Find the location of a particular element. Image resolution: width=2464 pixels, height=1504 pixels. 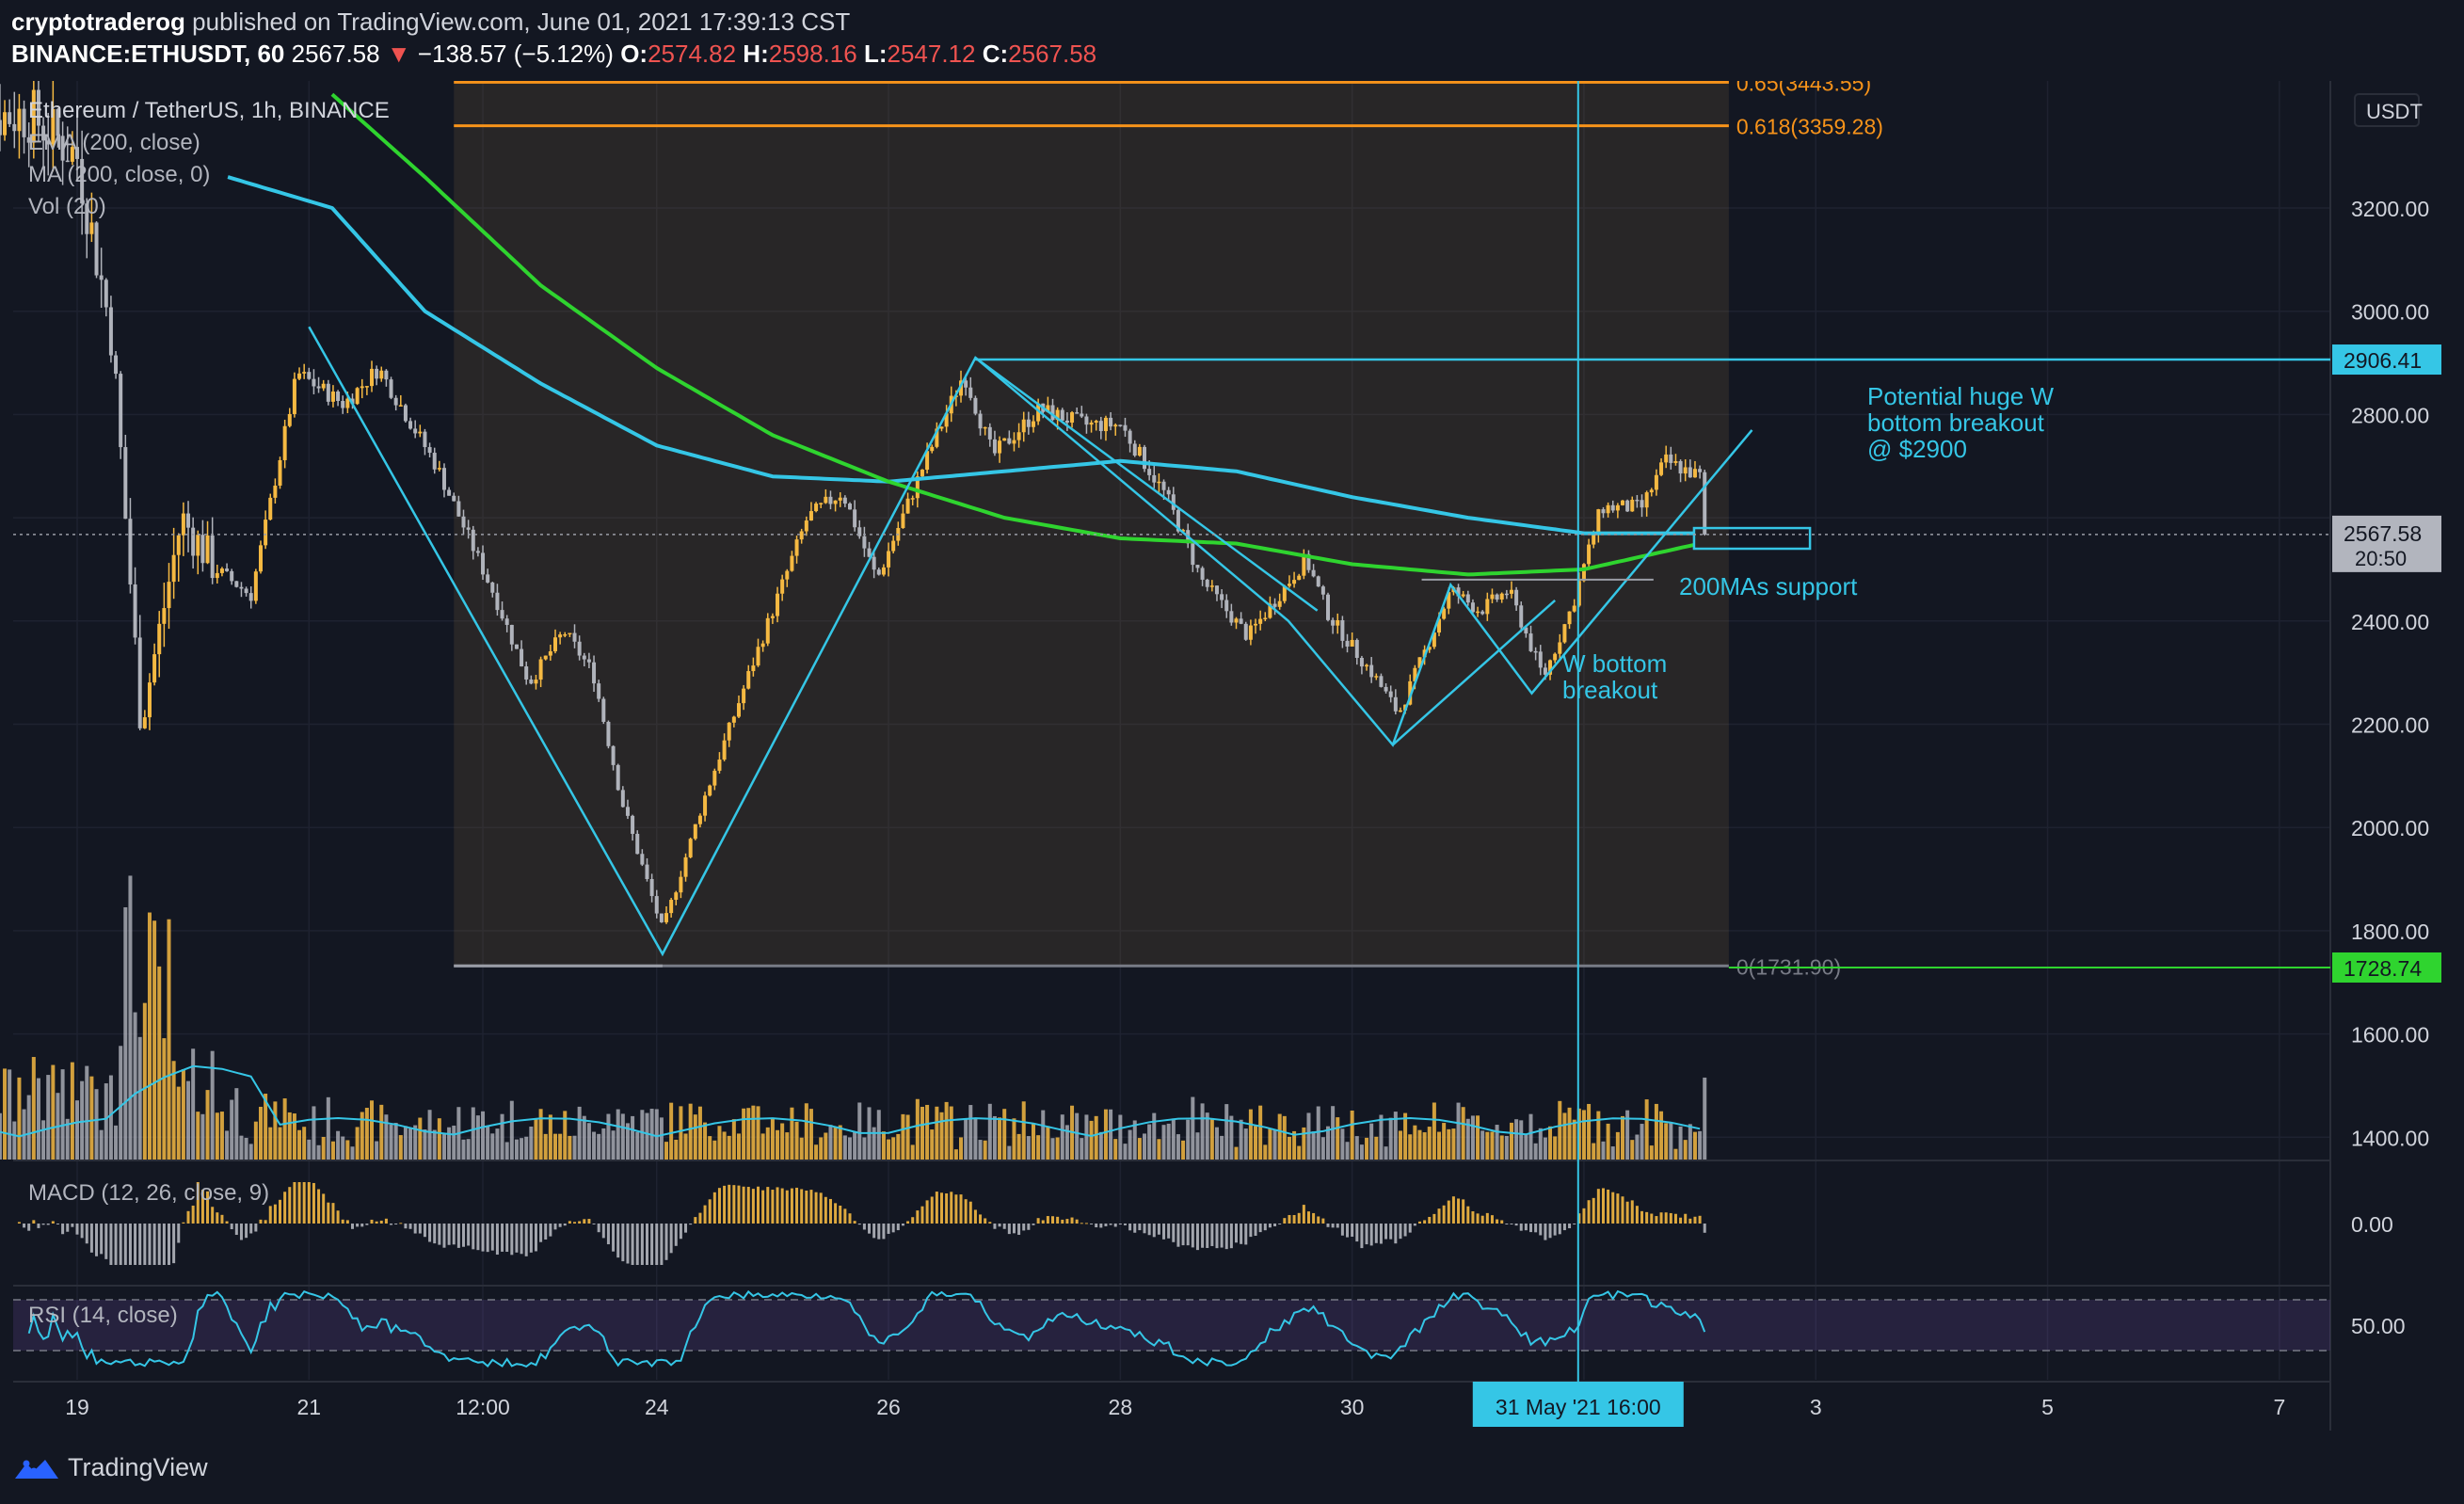

price-axis-tick: 3200.00 is located at coordinates (2390, 209).